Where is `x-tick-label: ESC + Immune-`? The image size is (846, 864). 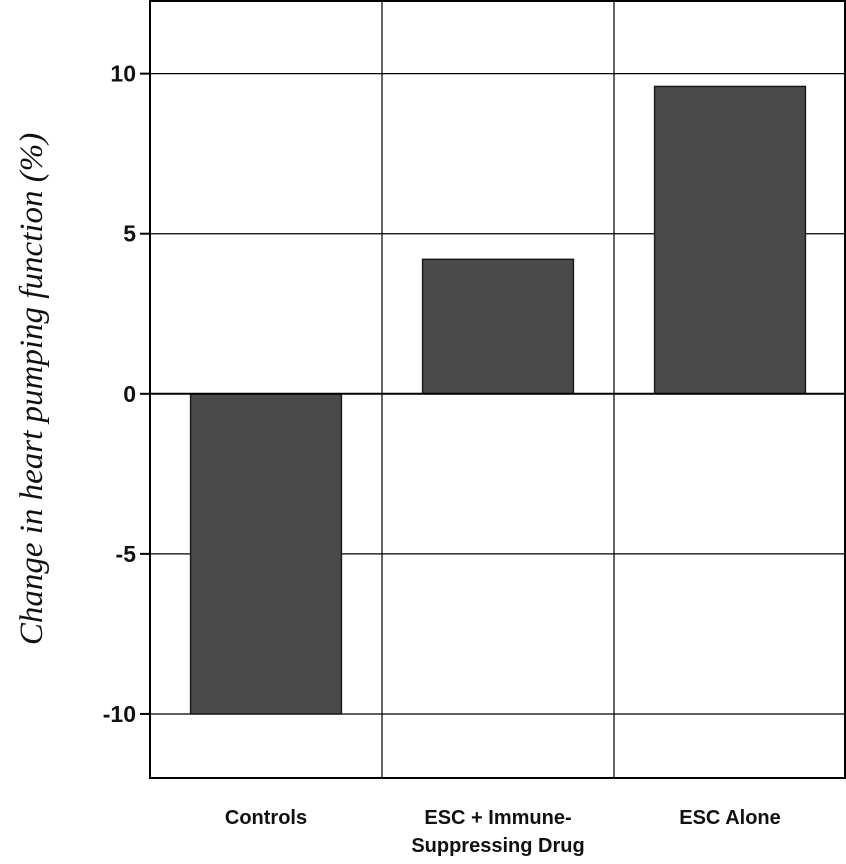
x-tick-label: ESC + Immune- is located at coordinates (497, 818).